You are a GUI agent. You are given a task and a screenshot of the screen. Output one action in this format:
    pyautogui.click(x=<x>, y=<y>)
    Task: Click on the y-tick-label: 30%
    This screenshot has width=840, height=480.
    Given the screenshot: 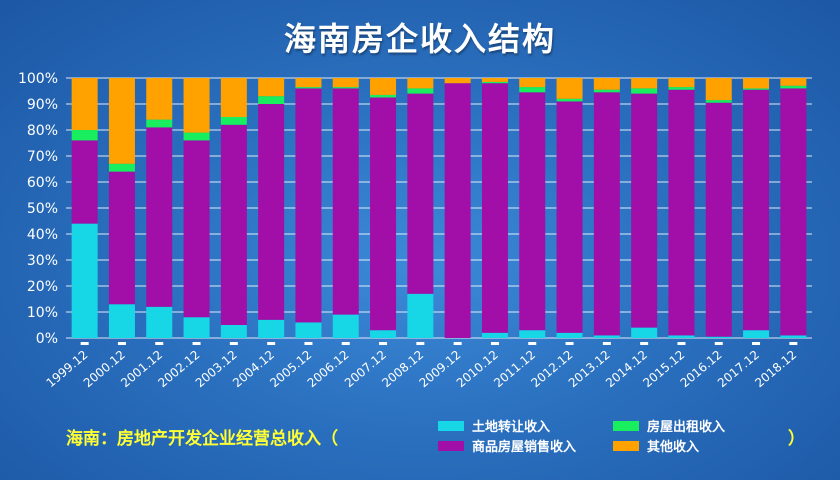 What is the action you would take?
    pyautogui.click(x=42, y=261)
    